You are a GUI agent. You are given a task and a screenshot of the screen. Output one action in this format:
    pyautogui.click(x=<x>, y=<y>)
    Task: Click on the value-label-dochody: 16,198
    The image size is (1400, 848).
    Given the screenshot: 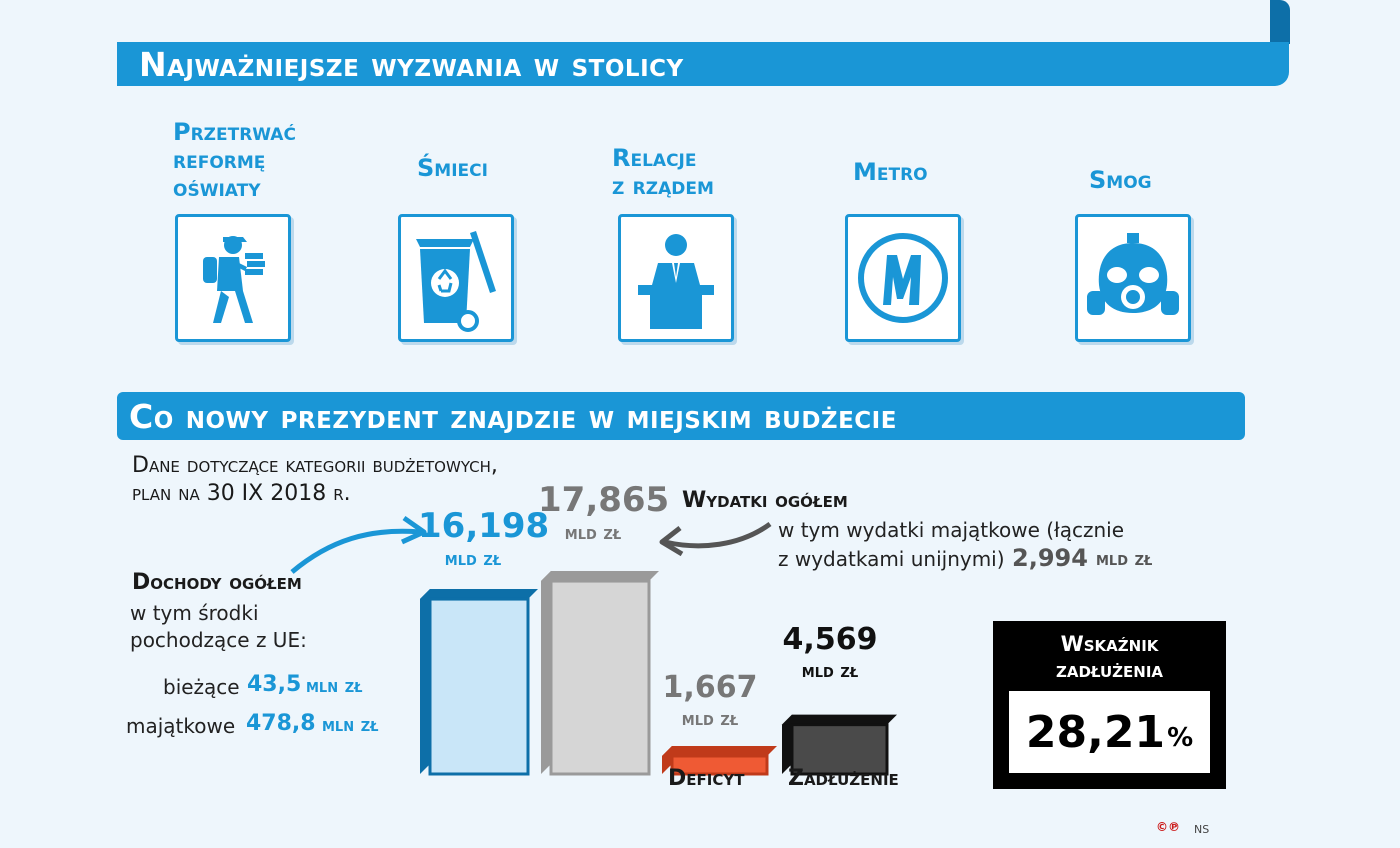 What is the action you would take?
    pyautogui.click(x=484, y=526)
    